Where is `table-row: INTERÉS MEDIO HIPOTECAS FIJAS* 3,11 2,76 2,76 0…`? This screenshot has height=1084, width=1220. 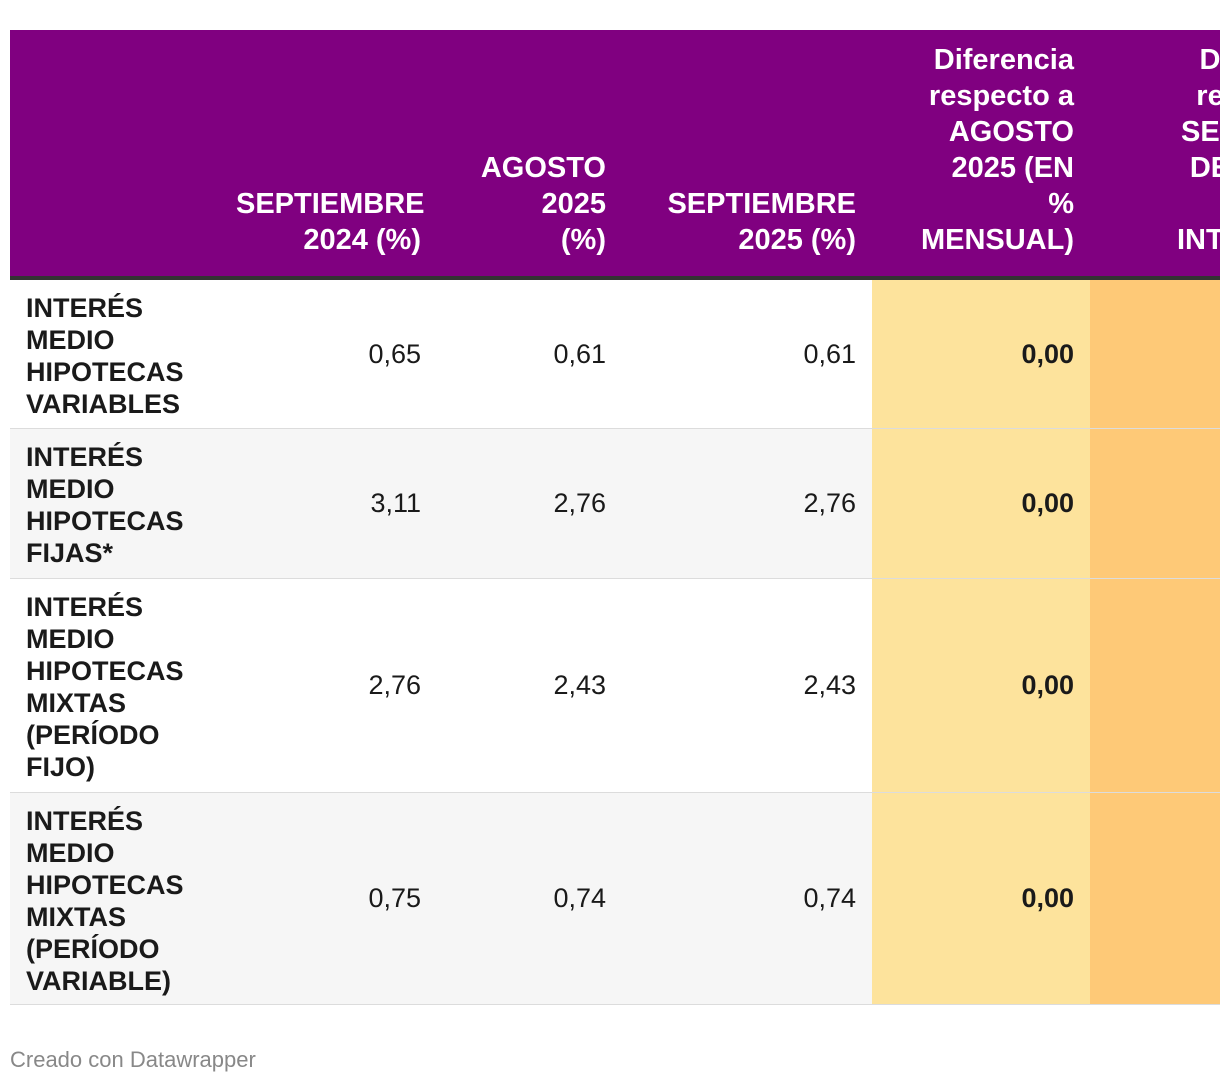
table-row: INTERÉS MEDIO HIPOTECAS FIJAS* 3,11 2,76 2,76 0… is located at coordinates (615, 503).